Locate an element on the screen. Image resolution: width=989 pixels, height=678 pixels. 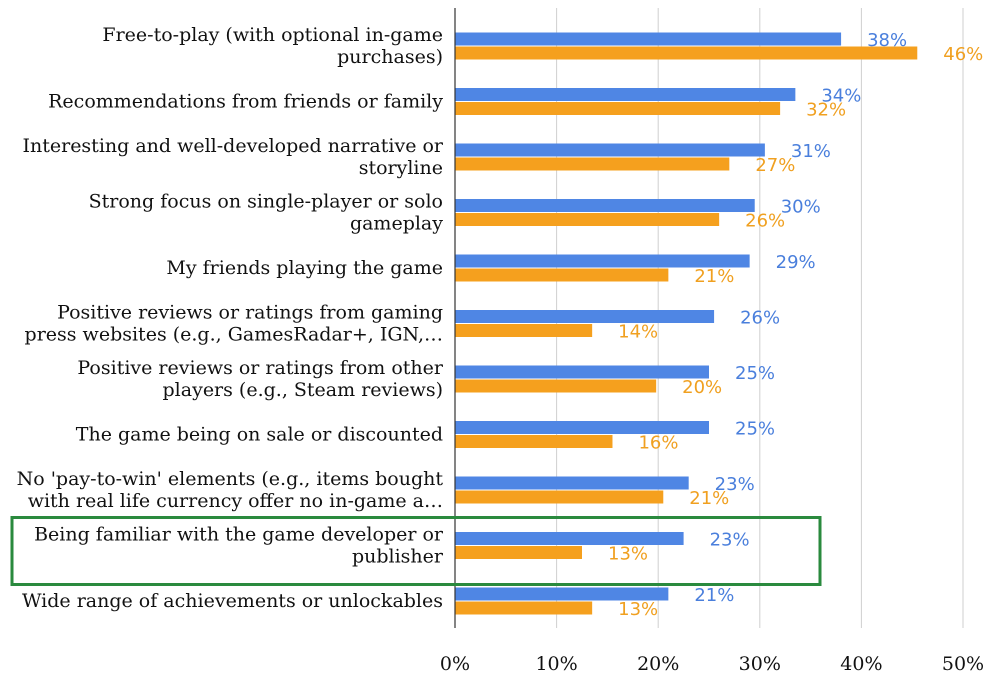
value-label-s0-c0: 38% is located at coordinates (887, 40).